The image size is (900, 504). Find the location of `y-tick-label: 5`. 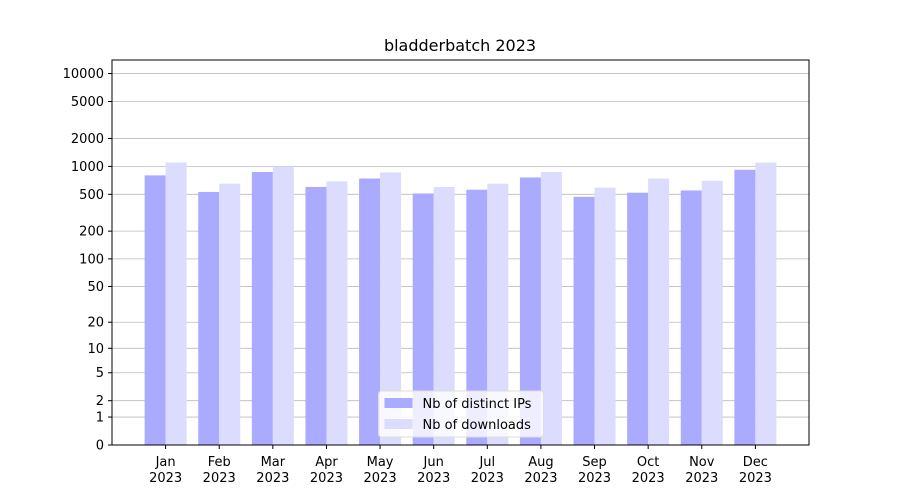

y-tick-label: 5 is located at coordinates (100, 373).